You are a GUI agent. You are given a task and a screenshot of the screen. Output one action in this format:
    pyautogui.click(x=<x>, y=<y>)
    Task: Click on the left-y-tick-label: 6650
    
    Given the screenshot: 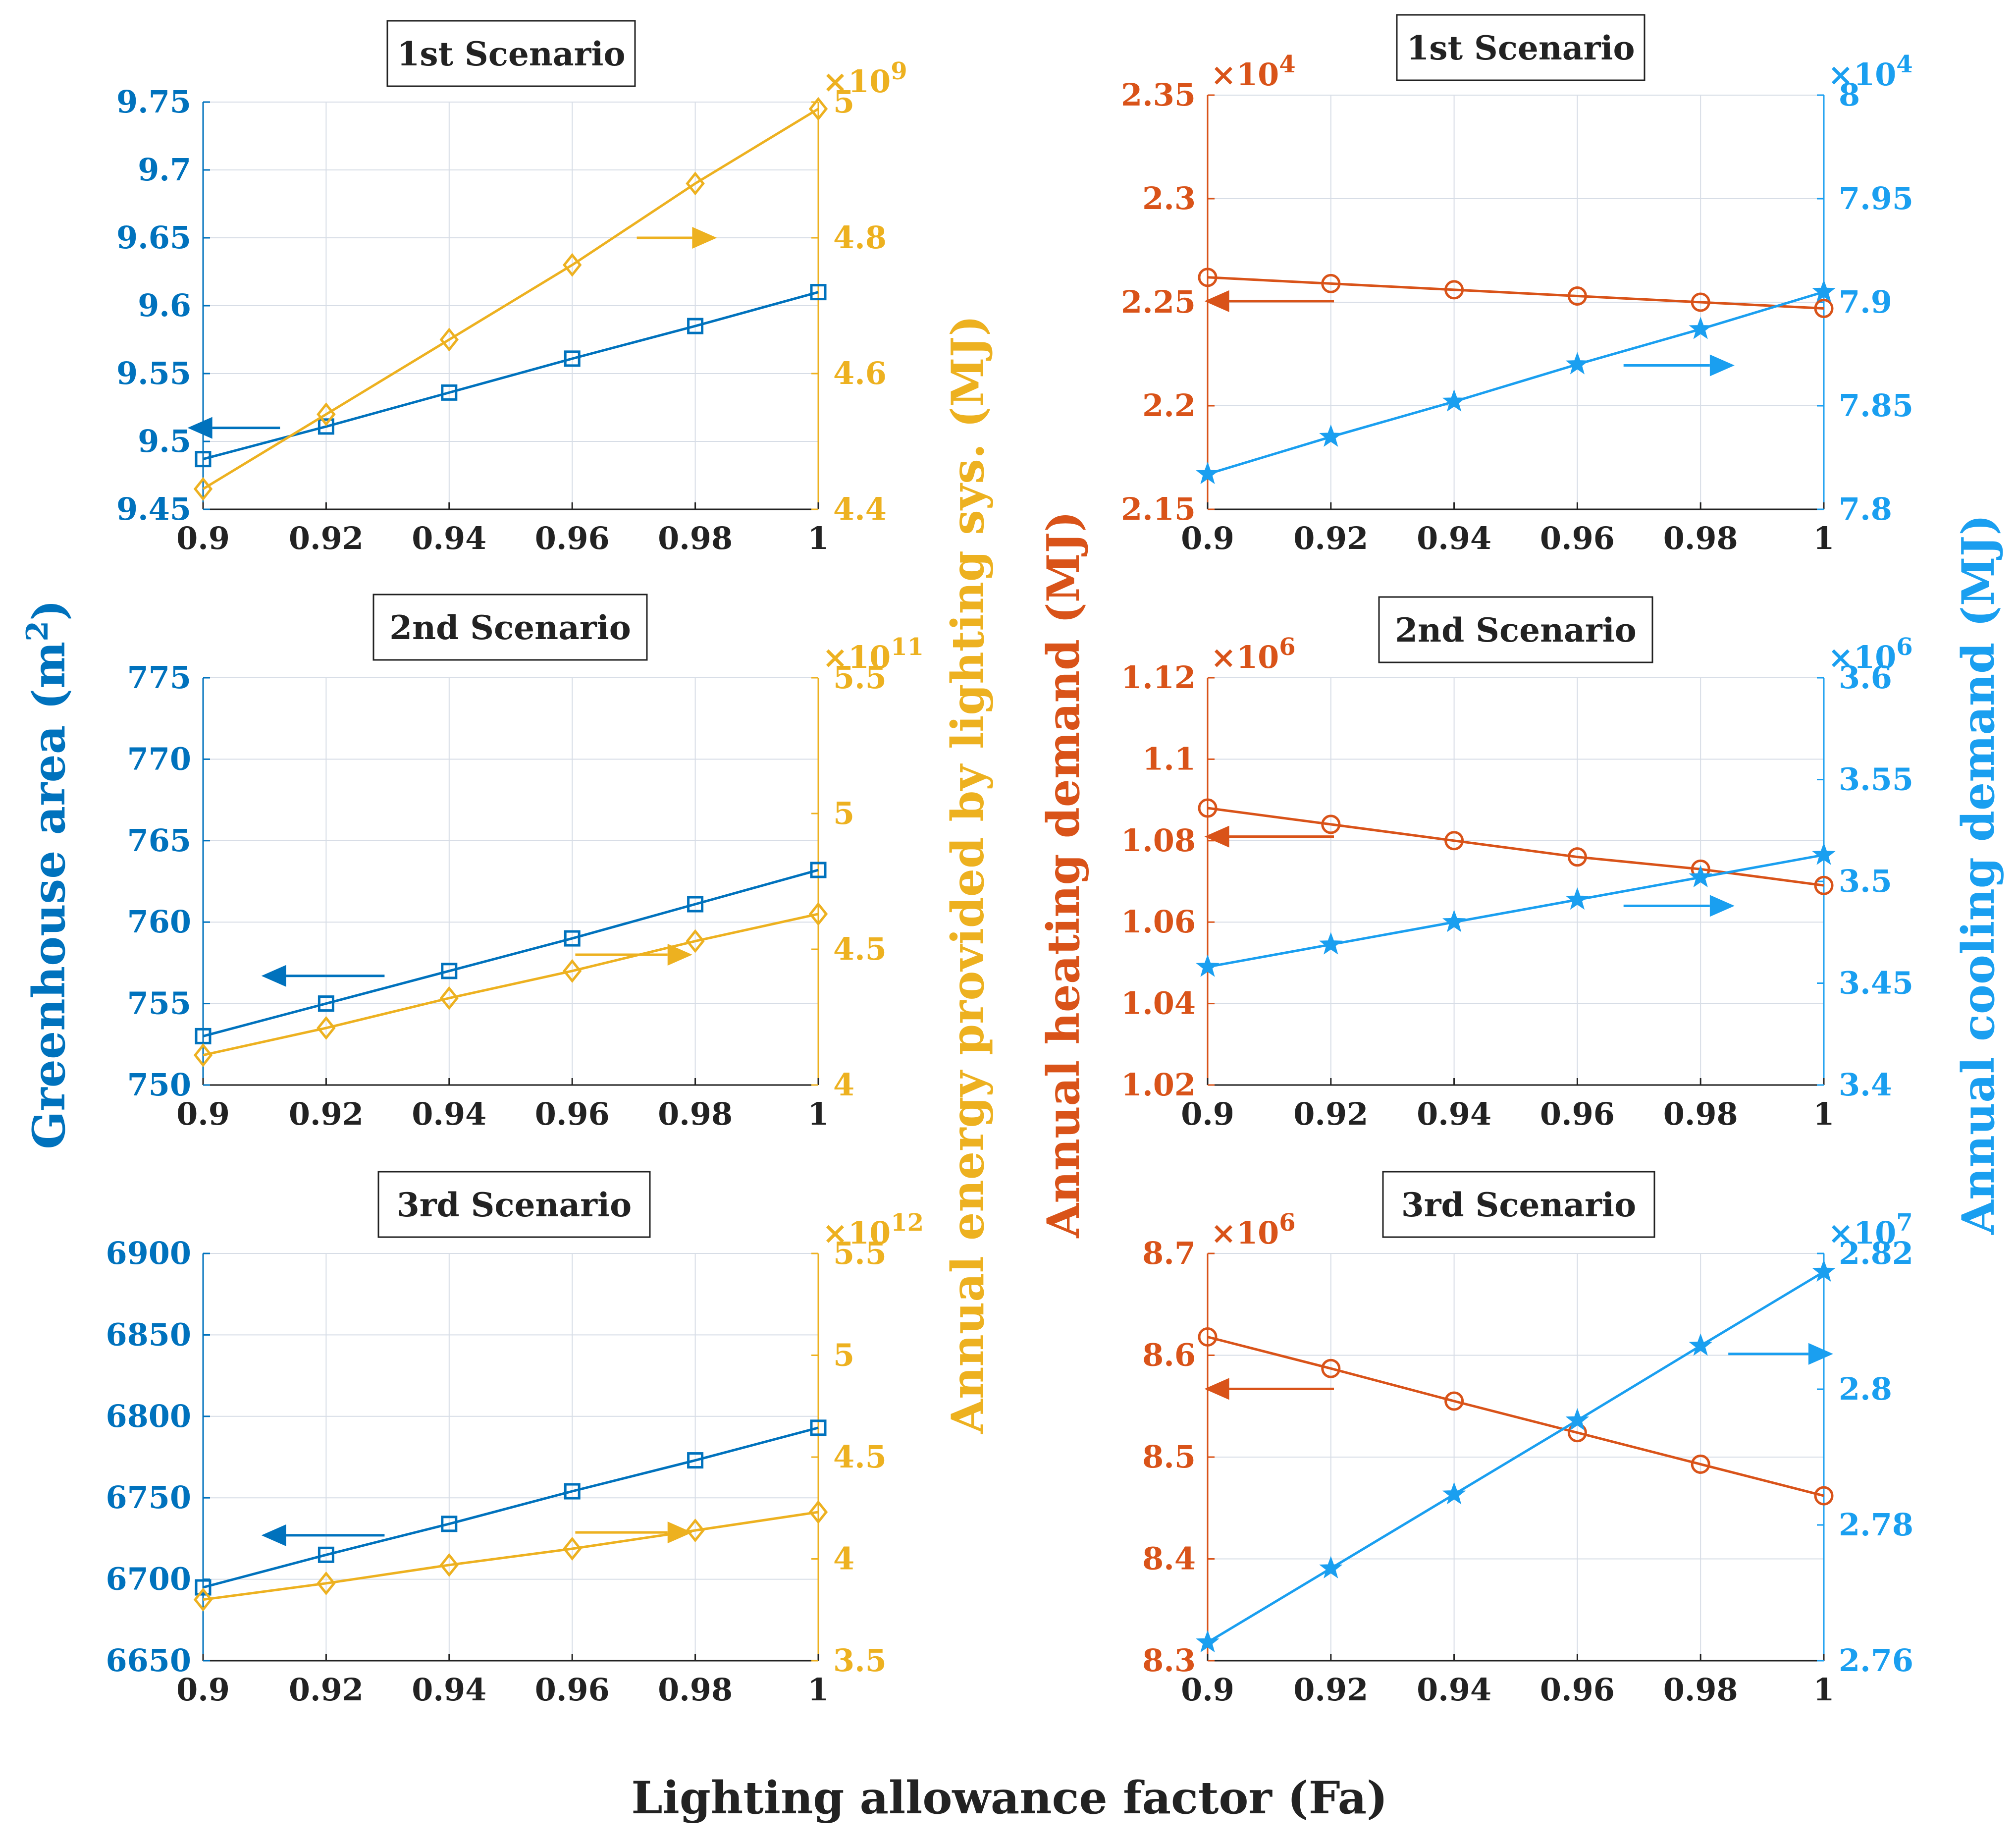 What is the action you would take?
    pyautogui.click(x=149, y=1660)
    